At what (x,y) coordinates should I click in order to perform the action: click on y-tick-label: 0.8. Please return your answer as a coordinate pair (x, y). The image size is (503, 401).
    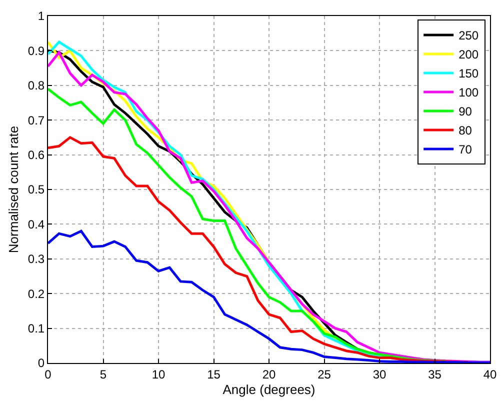
    Looking at the image, I should click on (36, 85).